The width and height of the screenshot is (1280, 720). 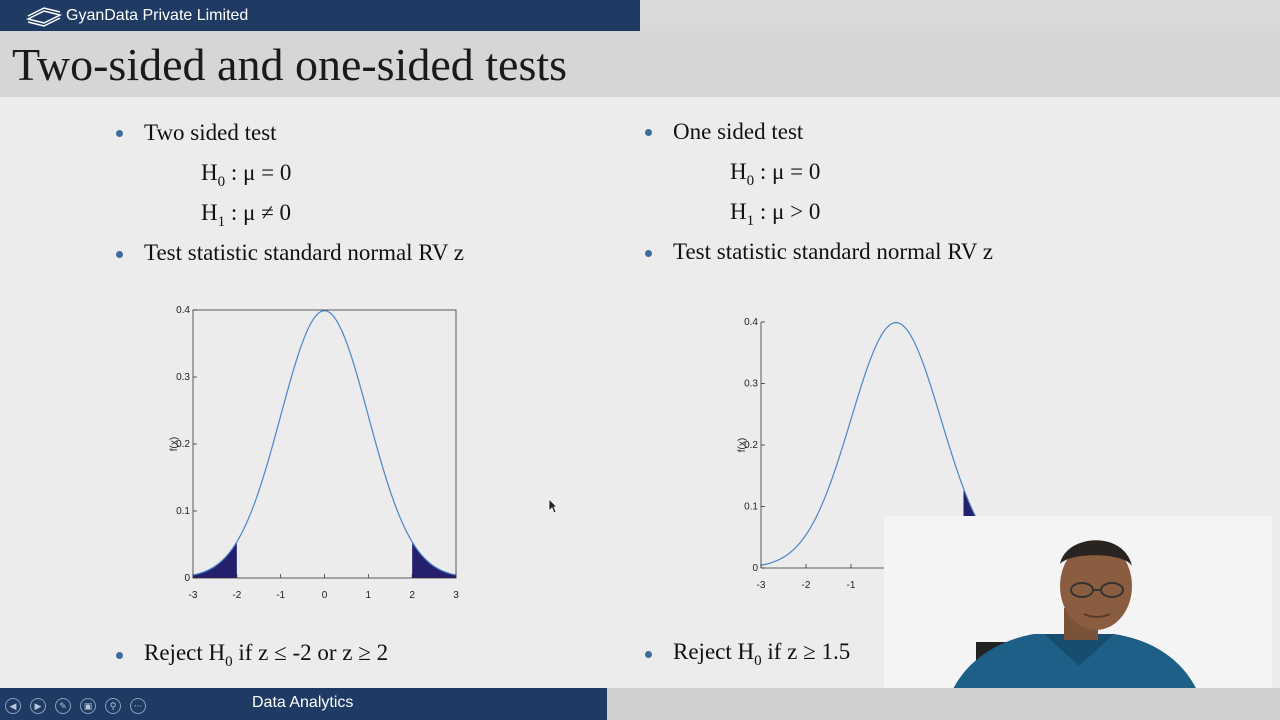 I want to click on h1-statement: : μ ≠ 0, so click(x=260, y=212).